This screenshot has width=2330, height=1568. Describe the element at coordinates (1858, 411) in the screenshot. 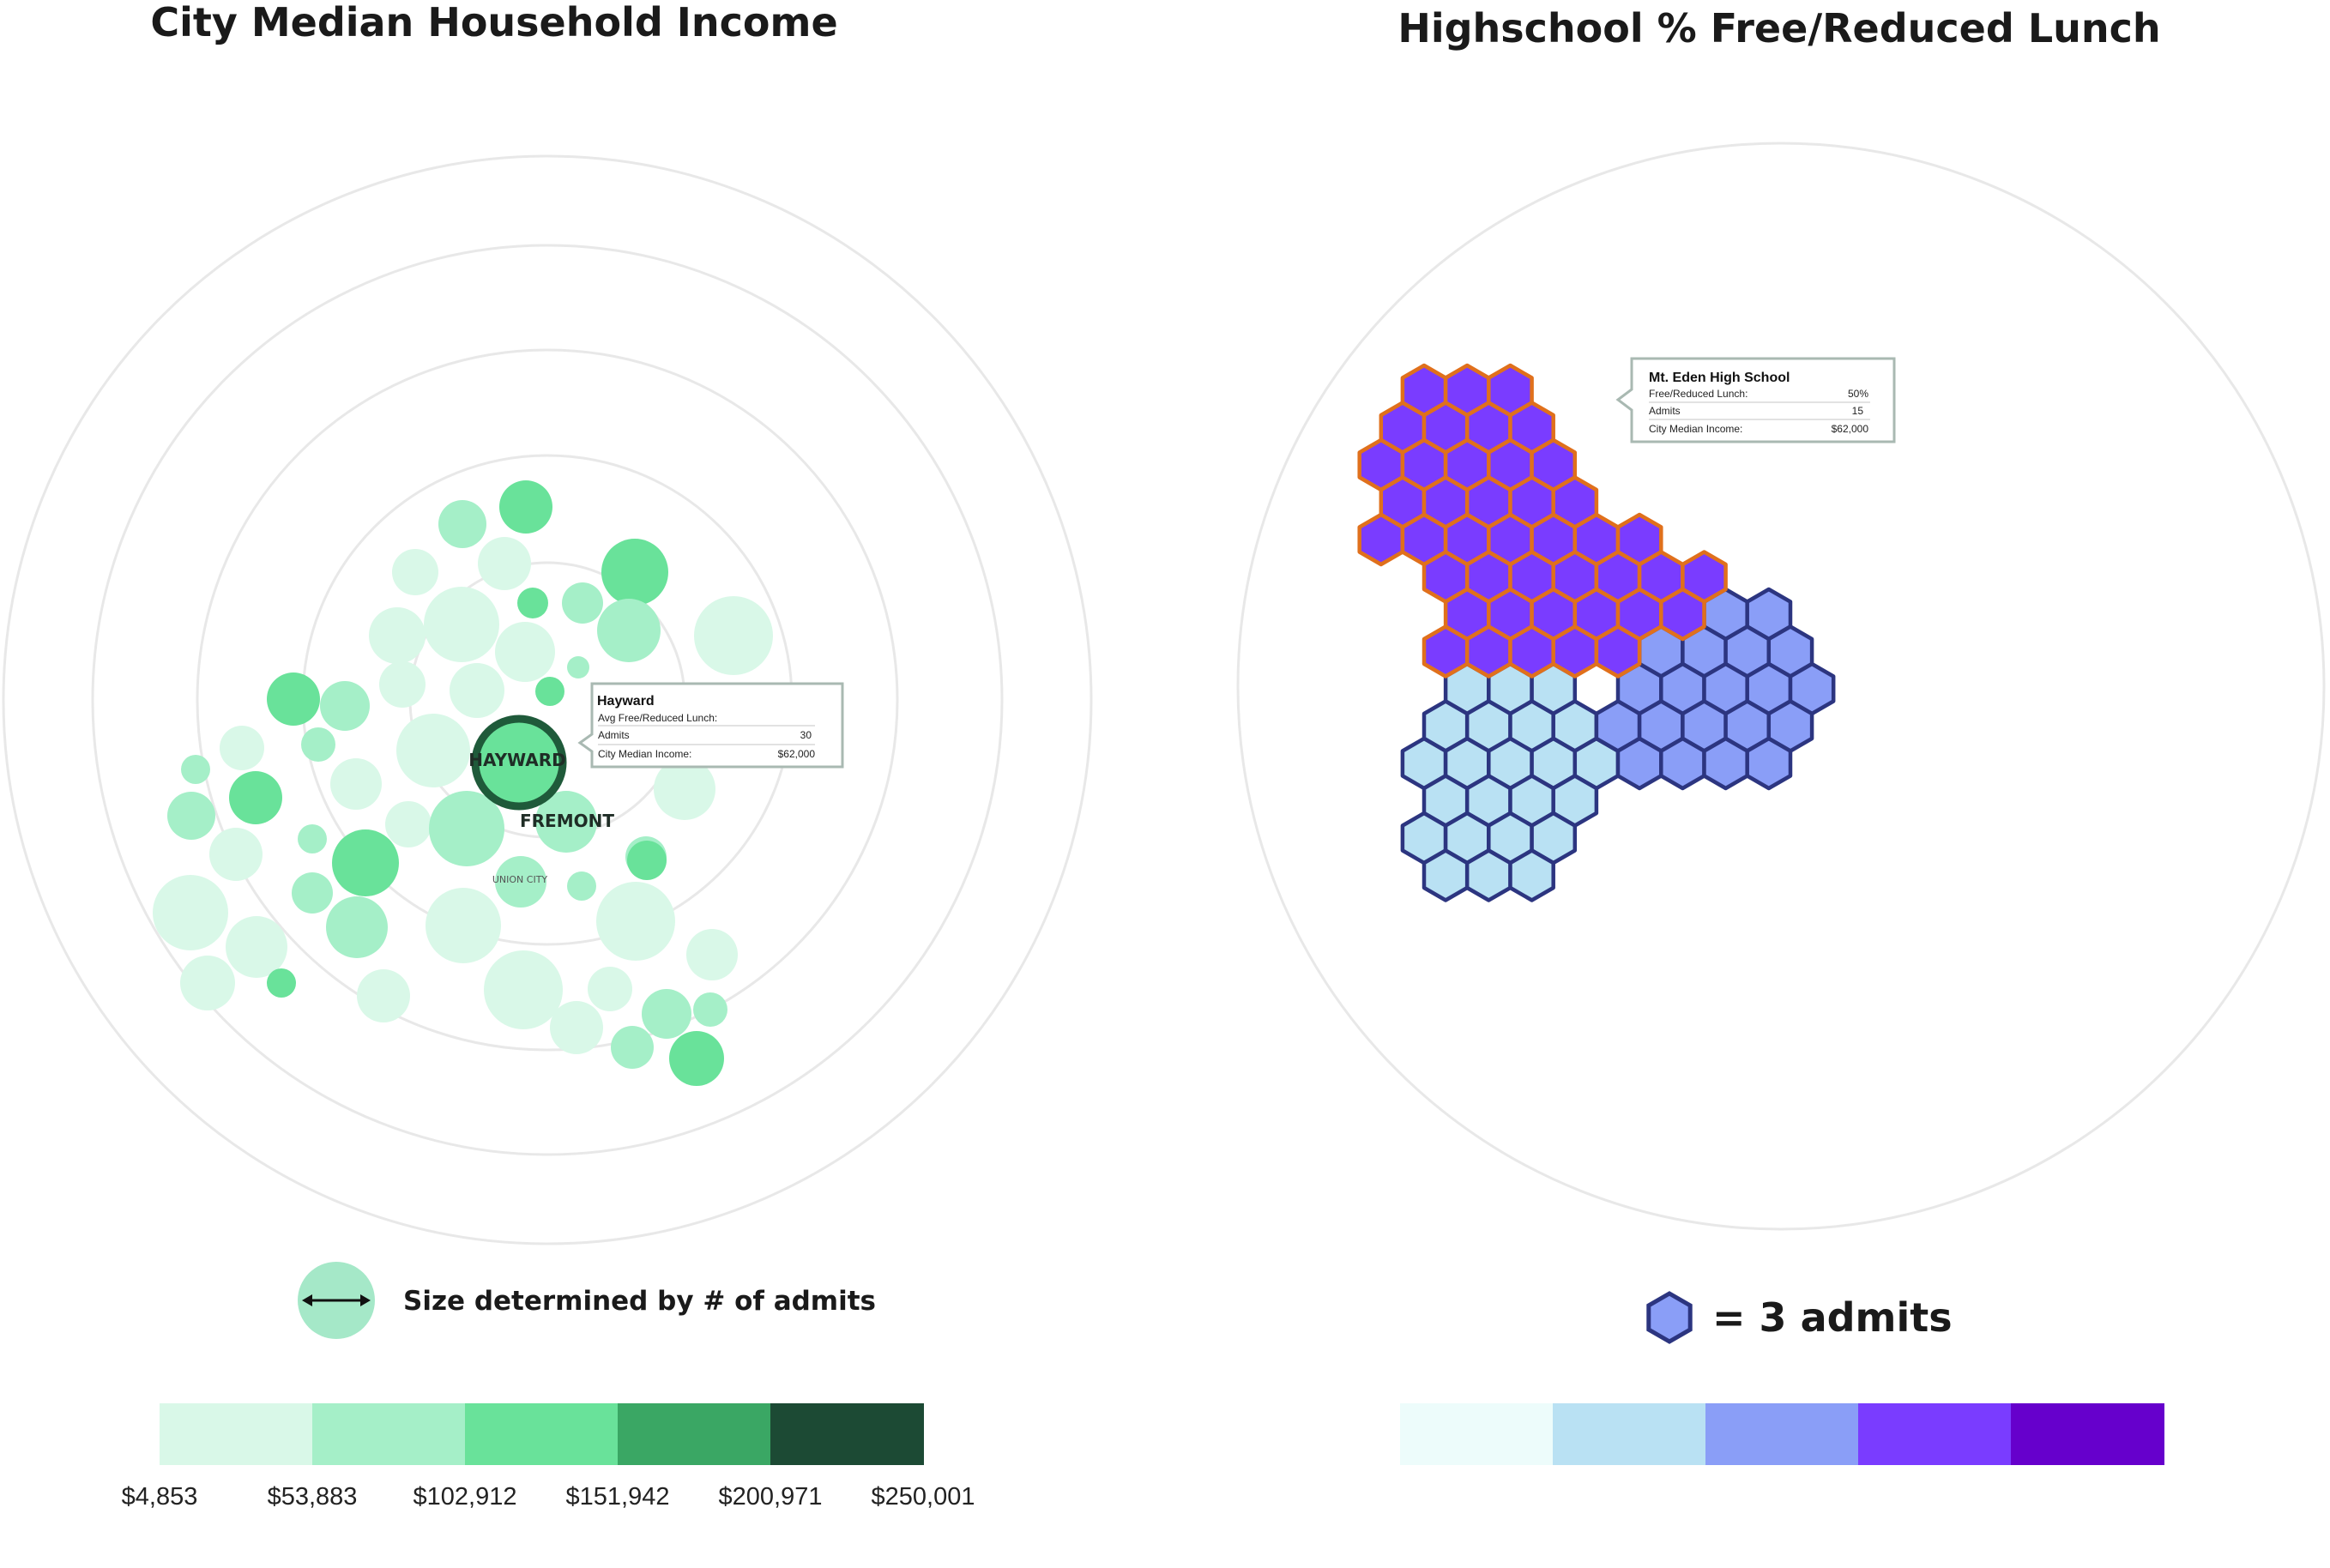

I see `tooltip-row-value: 15` at that location.